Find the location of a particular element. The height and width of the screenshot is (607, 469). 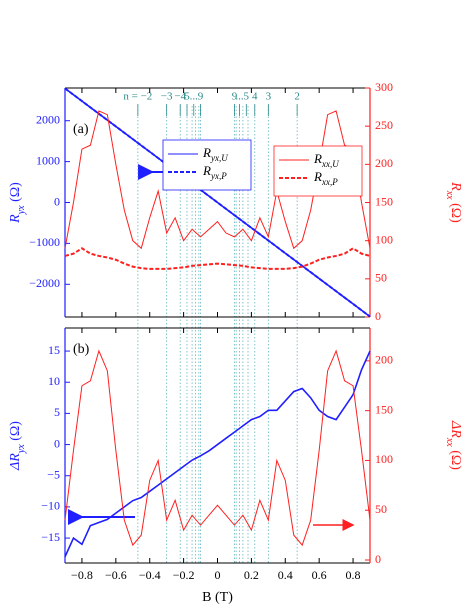

x-tick-label: 0.6 is located at coordinates (319, 575).